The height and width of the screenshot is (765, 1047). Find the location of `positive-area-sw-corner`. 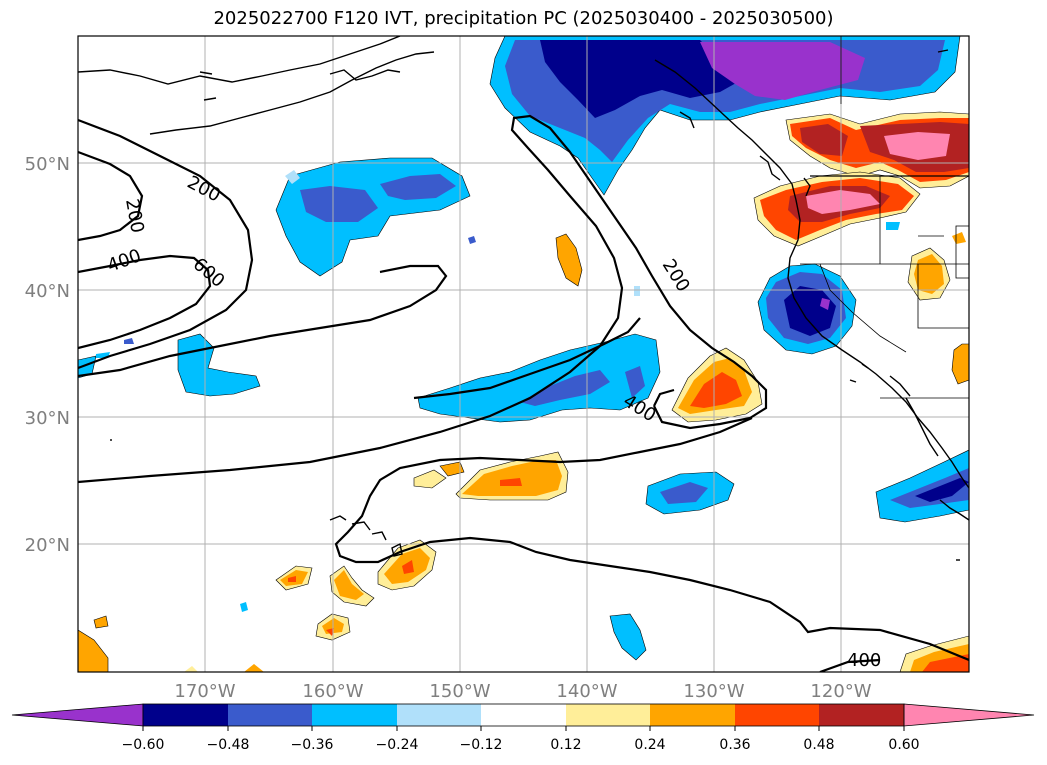

positive-area-sw-corner is located at coordinates (93, 650).